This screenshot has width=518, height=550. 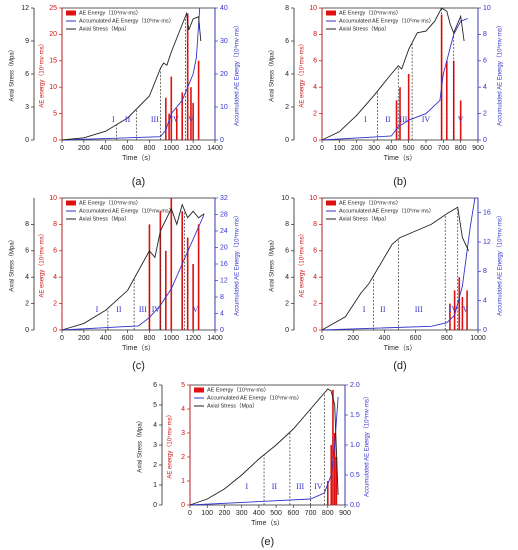 I want to click on legend-entry: Accumulated AE Energy（10⁵mv·ms）, so click(x=386, y=210).